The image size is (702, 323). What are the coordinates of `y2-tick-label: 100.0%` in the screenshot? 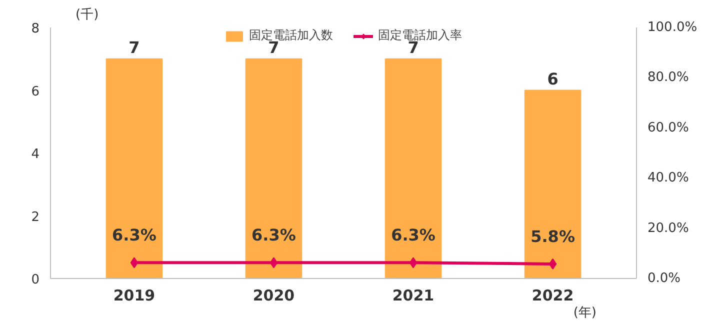 It's located at (673, 27).